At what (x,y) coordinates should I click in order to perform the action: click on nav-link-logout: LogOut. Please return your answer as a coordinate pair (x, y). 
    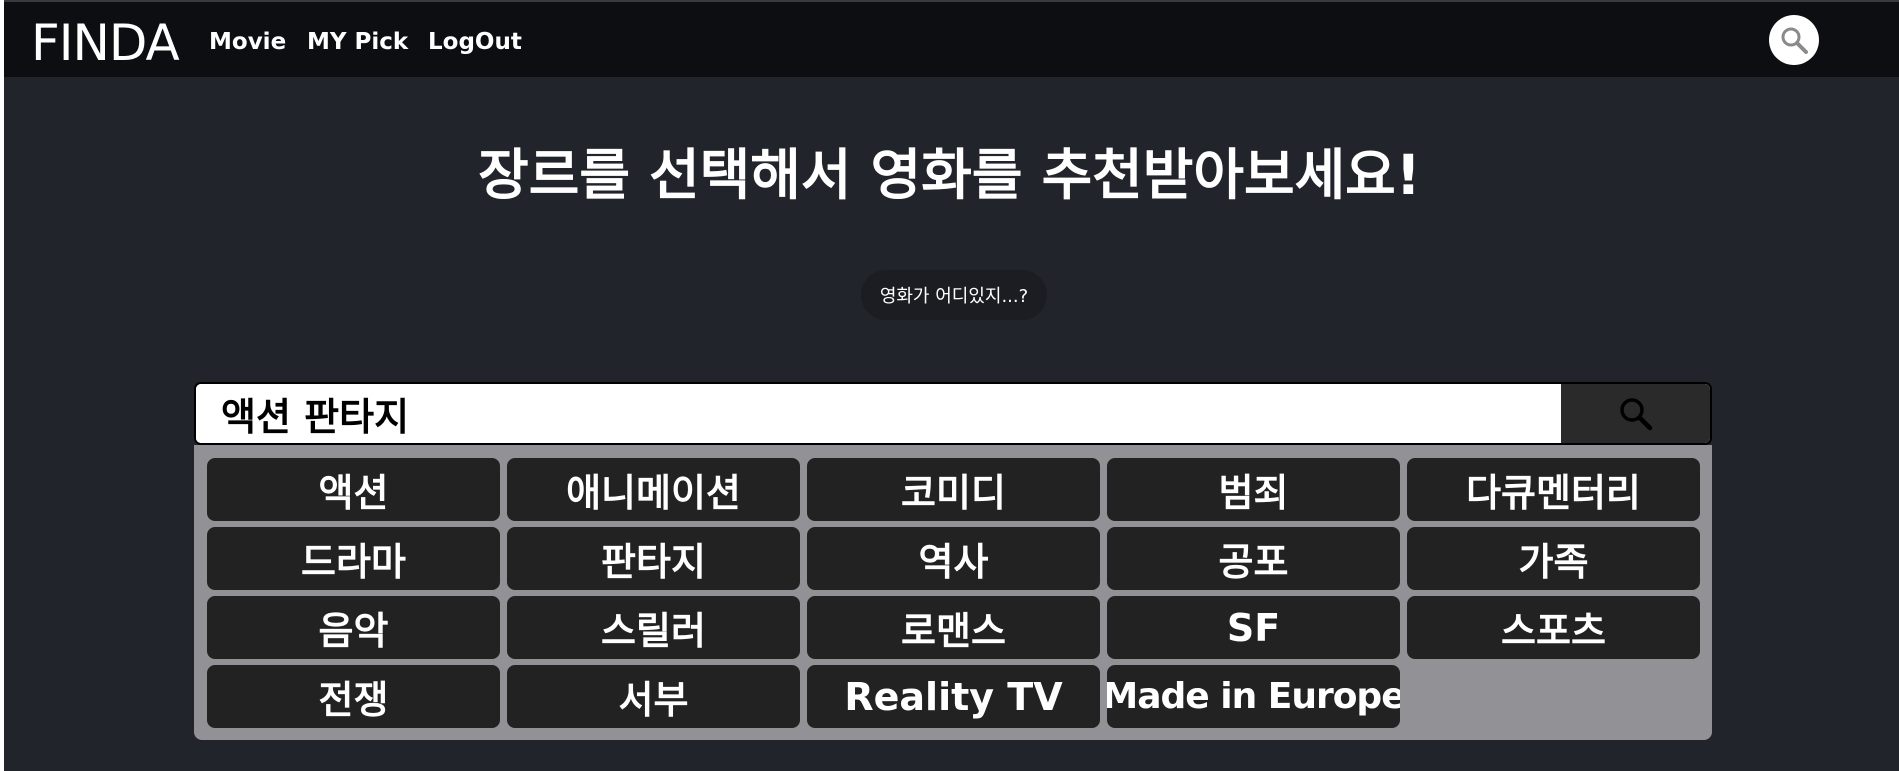
    Looking at the image, I should click on (475, 42).